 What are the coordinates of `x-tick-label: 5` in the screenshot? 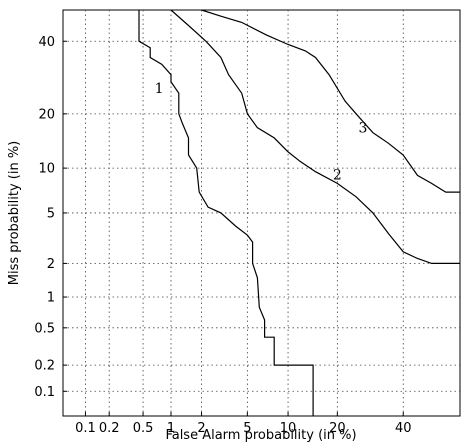 It's located at (247, 428).